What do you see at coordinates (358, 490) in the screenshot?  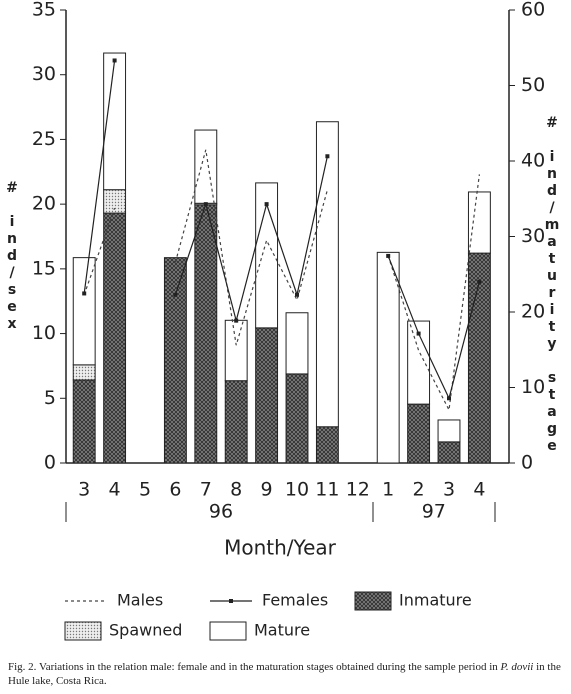 I see `x-tick-label: 12` at bounding box center [358, 490].